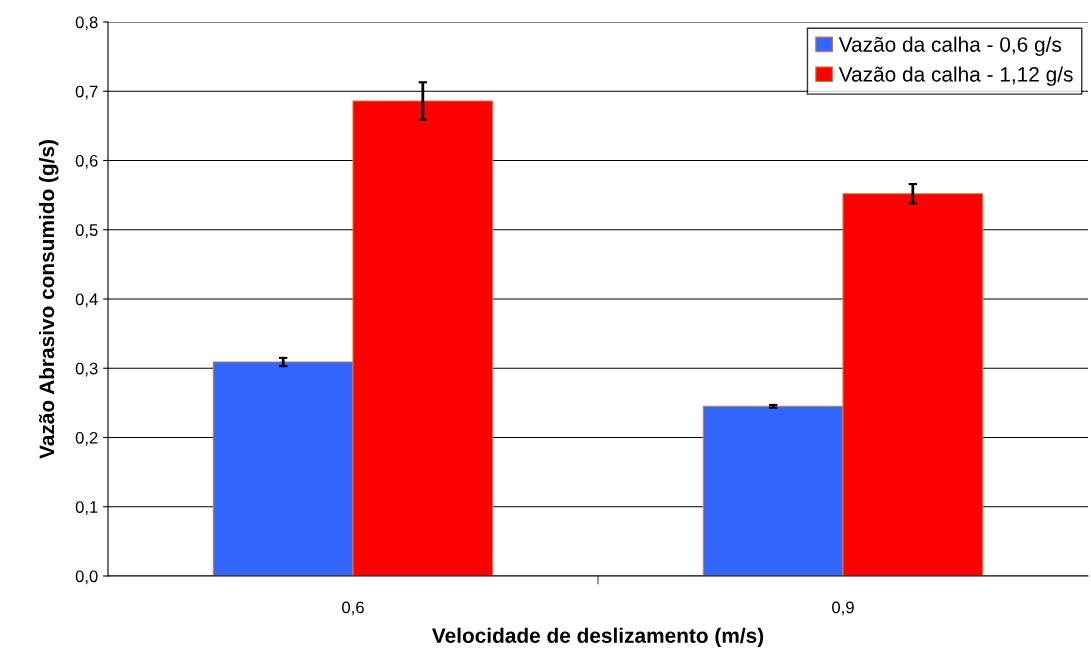  I want to click on y-tick-label: 0,0, so click(86, 577).